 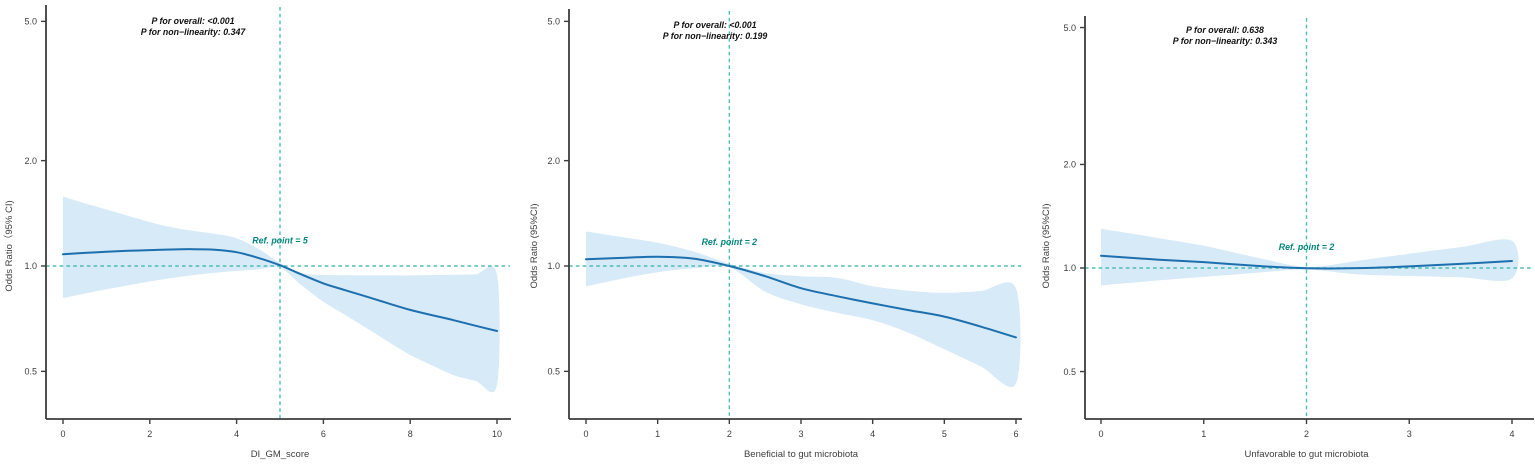 I want to click on p-value-annotation: P for non−linearity: 0.199, so click(x=715, y=36).